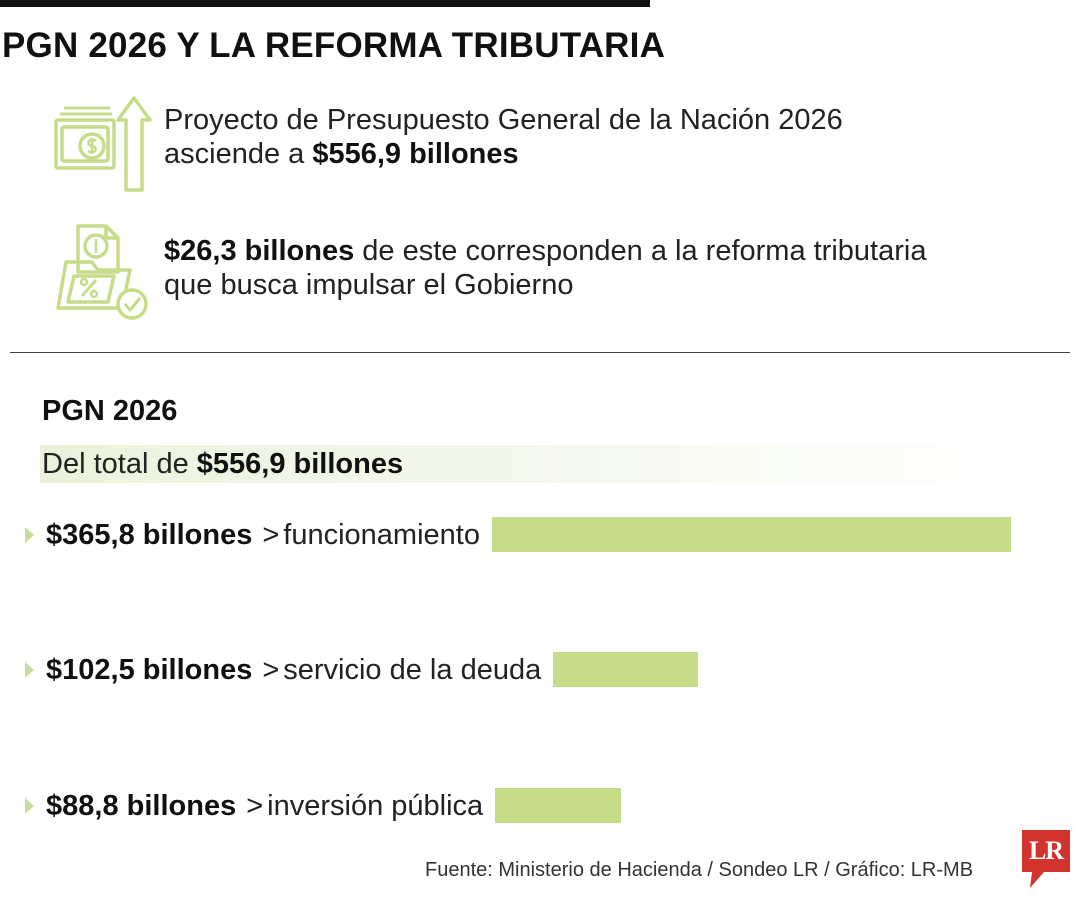 The height and width of the screenshot is (900, 1080). I want to click on top-rule, so click(325, 3).